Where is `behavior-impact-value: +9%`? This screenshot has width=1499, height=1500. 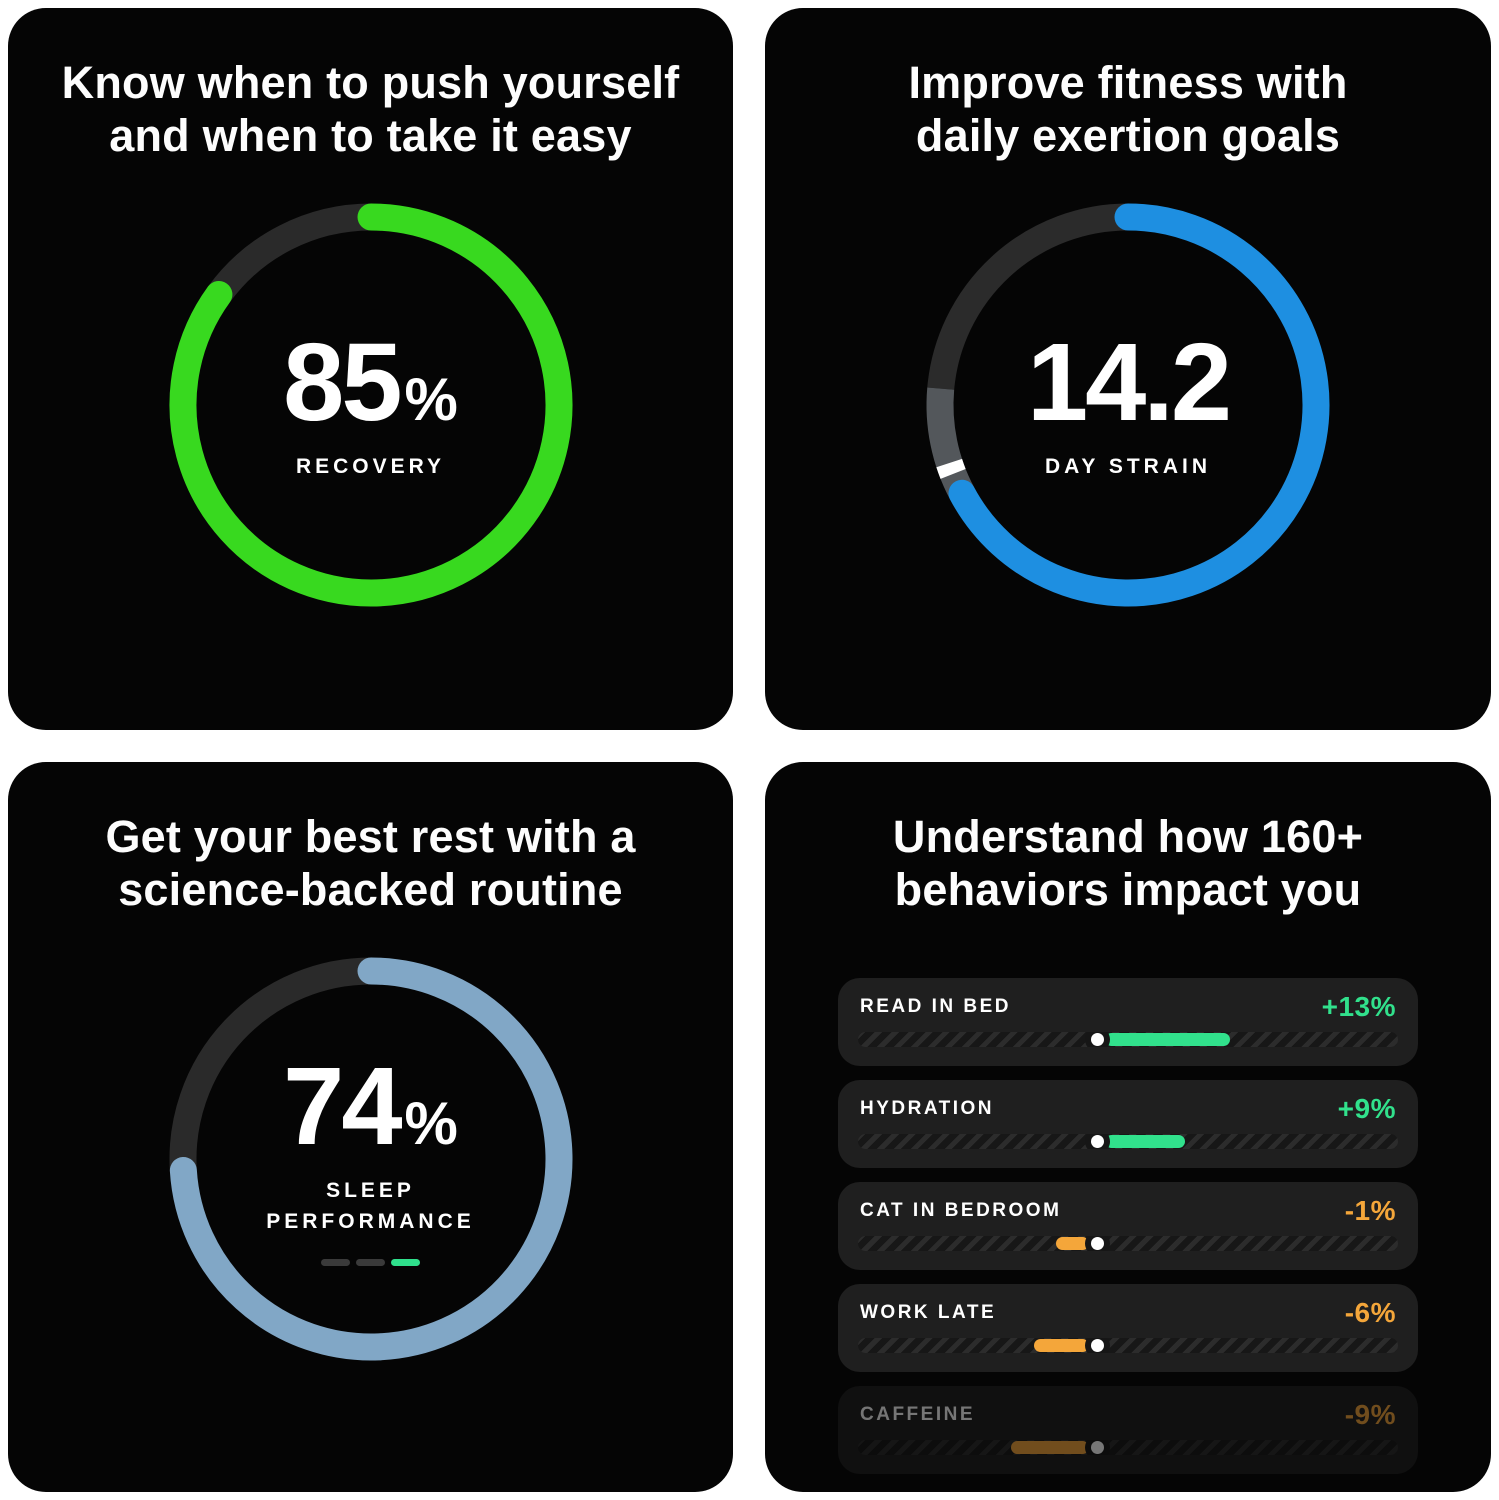 behavior-impact-value: +9% is located at coordinates (1366, 1108).